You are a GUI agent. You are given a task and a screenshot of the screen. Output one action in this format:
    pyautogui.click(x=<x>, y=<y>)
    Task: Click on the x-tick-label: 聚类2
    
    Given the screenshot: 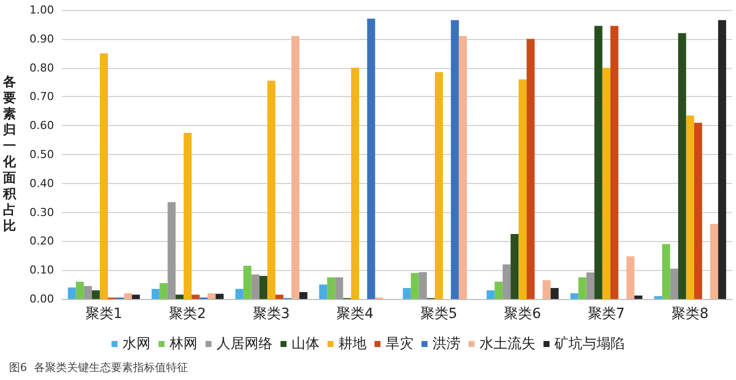 What is the action you would take?
    pyautogui.click(x=187, y=314)
    